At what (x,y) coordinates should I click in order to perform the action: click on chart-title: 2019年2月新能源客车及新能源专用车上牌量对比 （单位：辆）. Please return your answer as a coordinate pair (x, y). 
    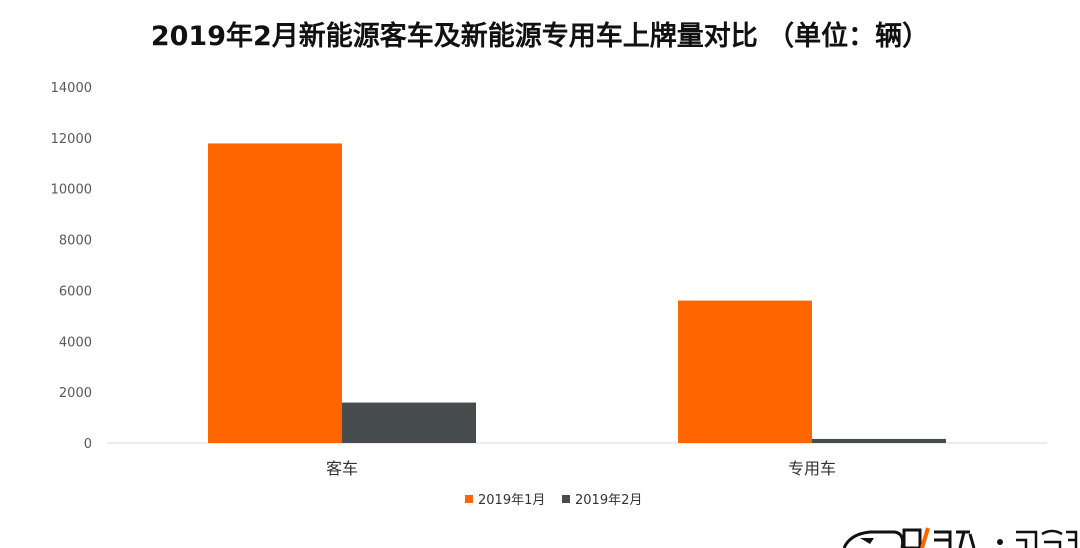
    Looking at the image, I should click on (540, 36).